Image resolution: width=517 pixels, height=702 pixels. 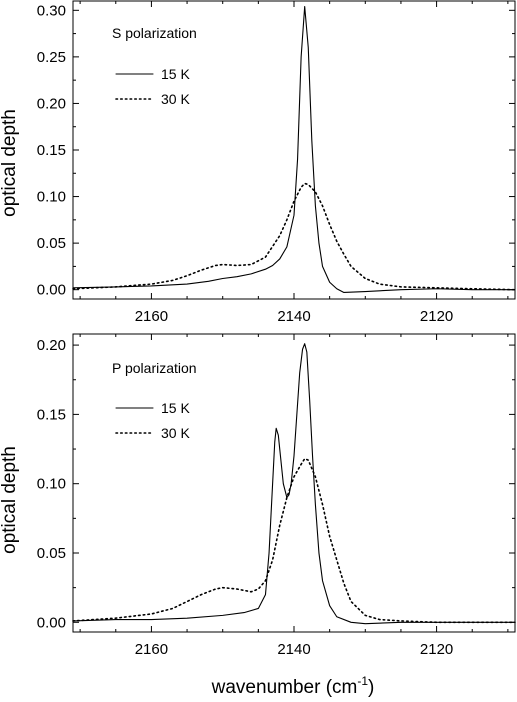 I want to click on y-tick-label: 0.25, so click(x=51, y=57).